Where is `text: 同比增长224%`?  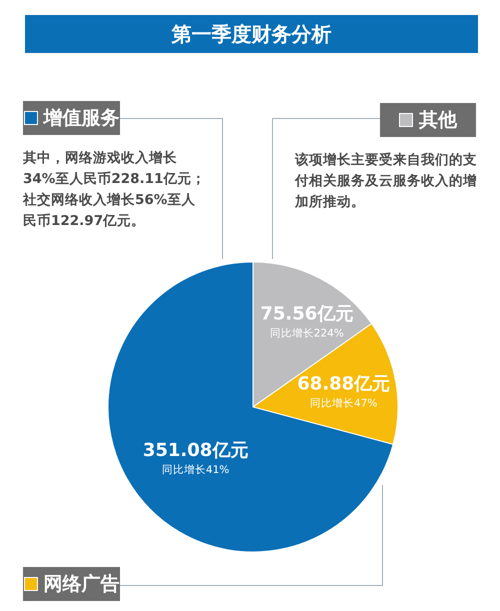 text: 同比增长224% is located at coordinates (307, 333).